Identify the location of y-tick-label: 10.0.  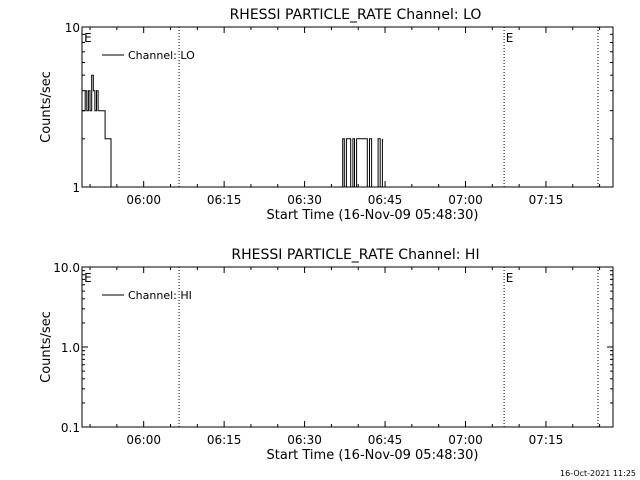
(66, 268).